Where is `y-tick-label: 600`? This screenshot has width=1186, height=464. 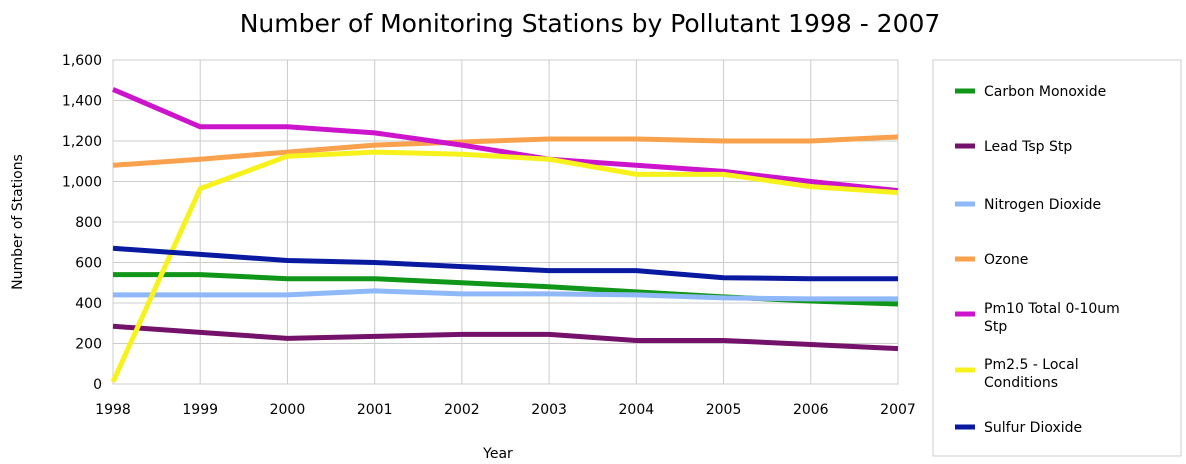 y-tick-label: 600 is located at coordinates (88, 264).